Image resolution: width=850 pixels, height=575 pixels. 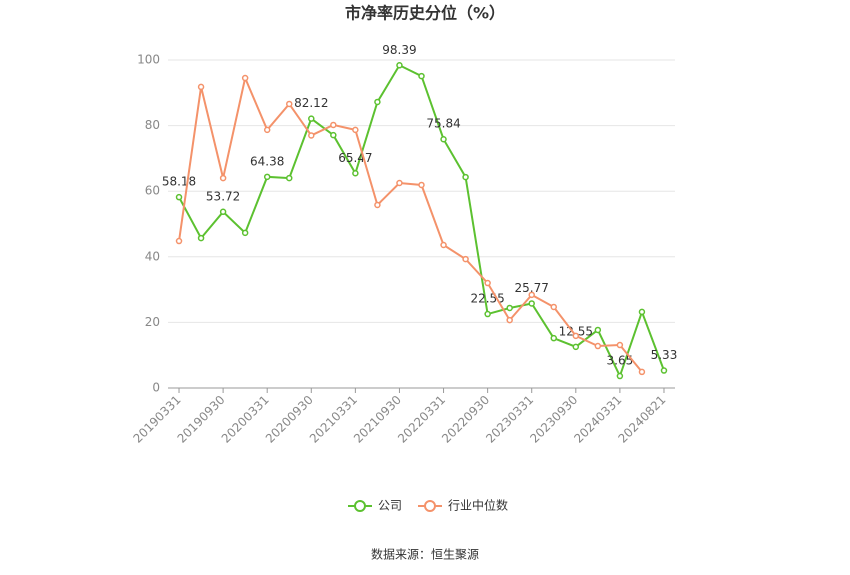 I want to click on chart-title: 市净率历史分位（%）, so click(x=425, y=13).